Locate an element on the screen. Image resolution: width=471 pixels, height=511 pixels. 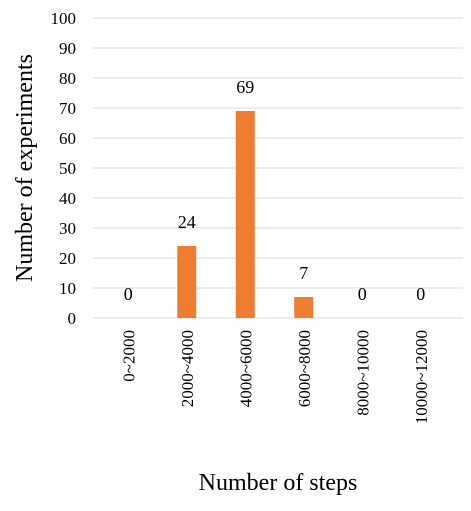
y-tick-label: 10 is located at coordinates (67, 288).